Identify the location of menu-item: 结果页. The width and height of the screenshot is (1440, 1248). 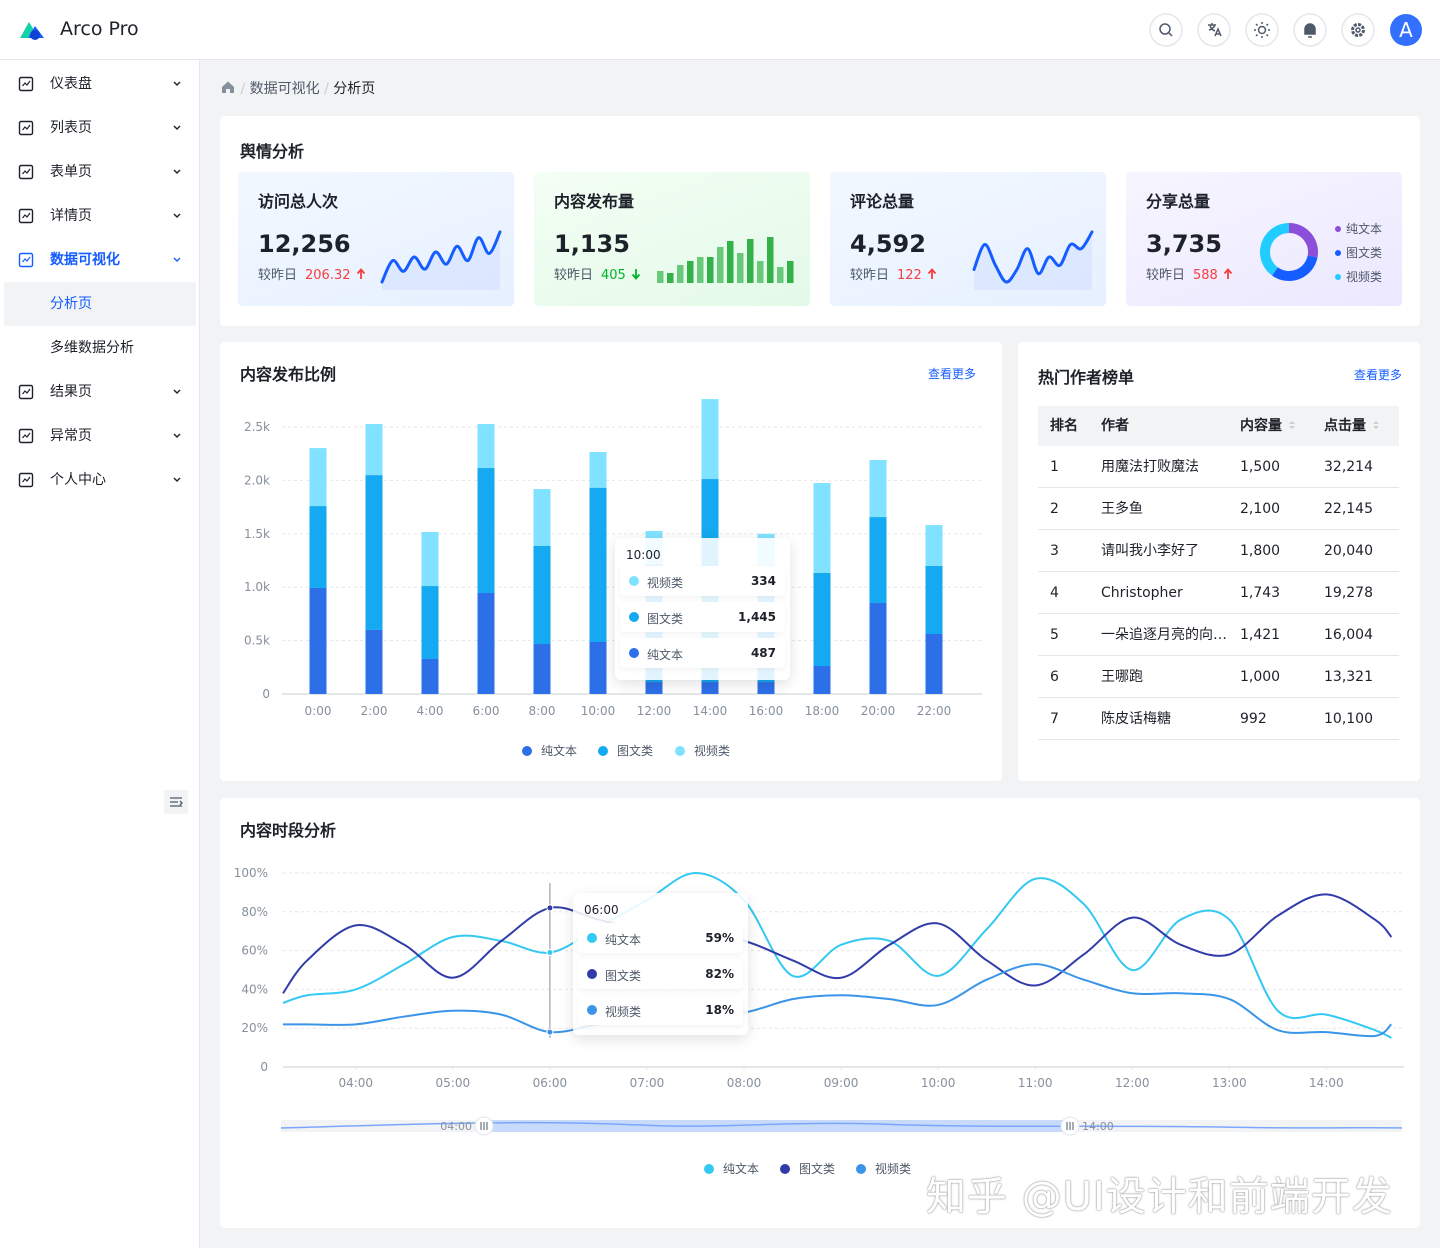
(100, 392).